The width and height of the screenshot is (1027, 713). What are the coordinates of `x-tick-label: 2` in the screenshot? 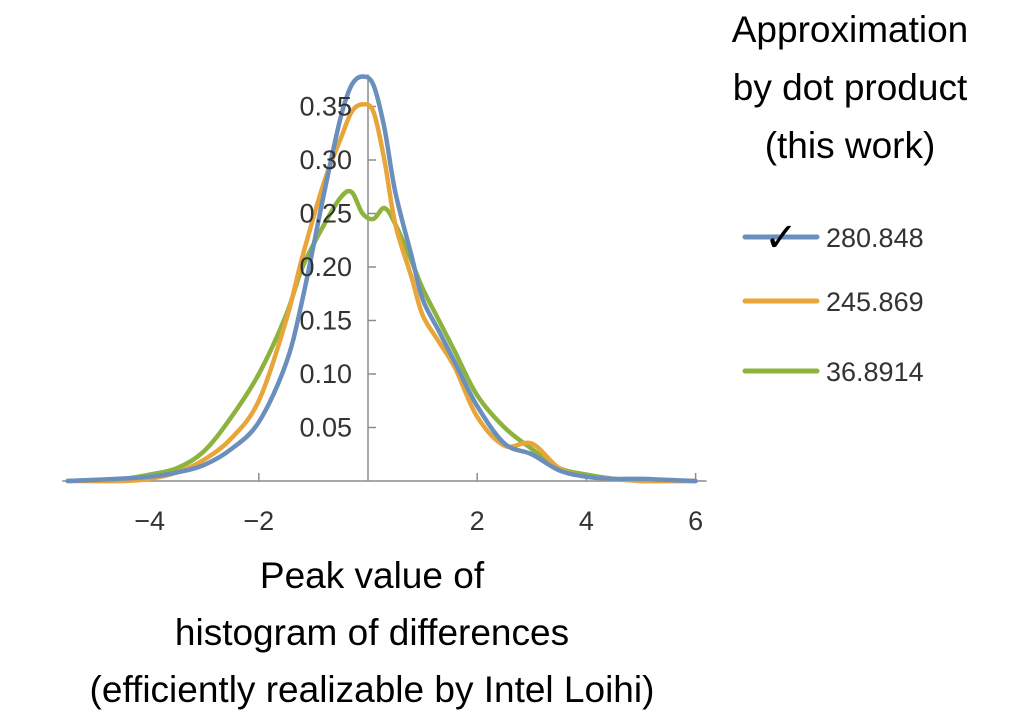 It's located at (477, 521).